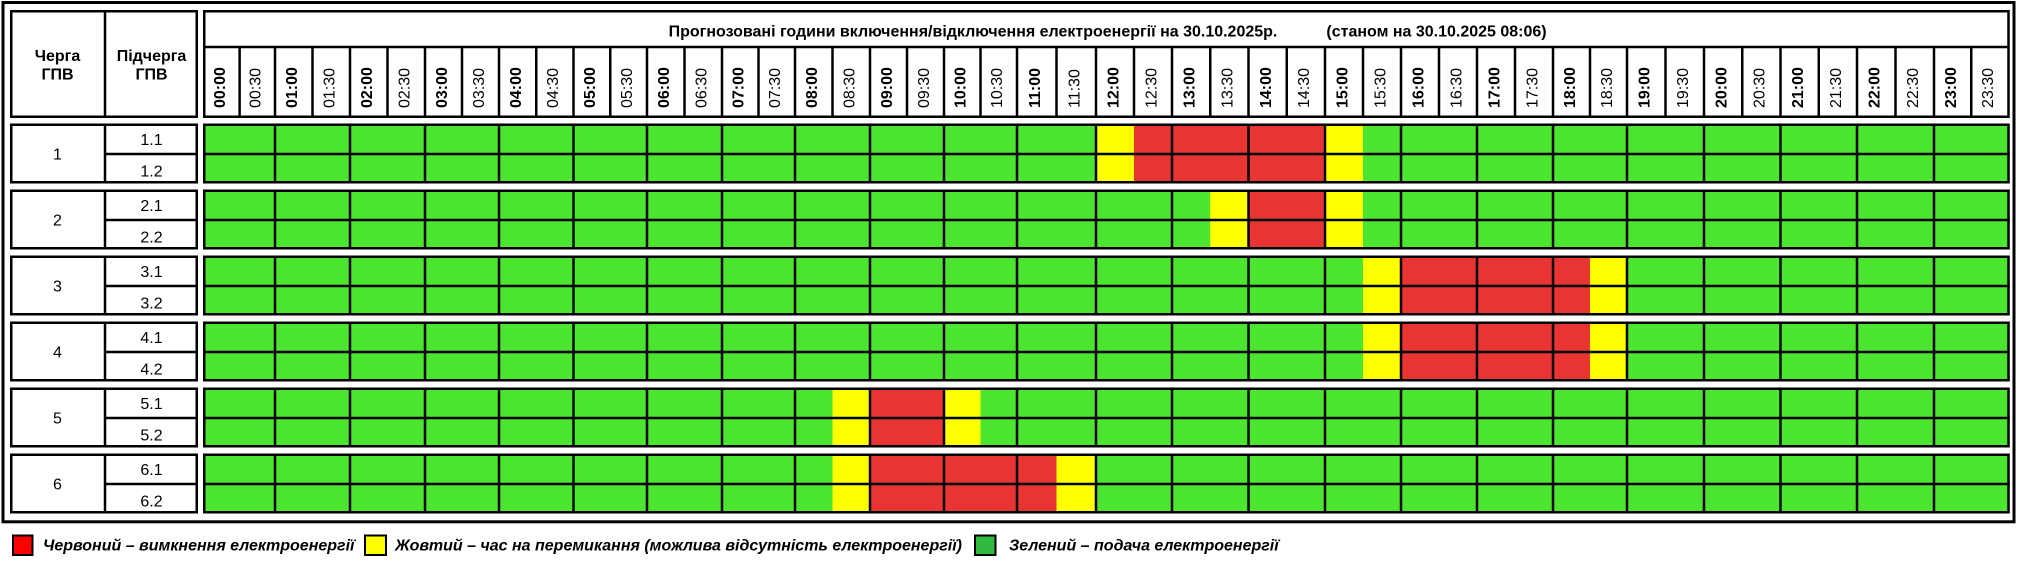 The height and width of the screenshot is (570, 2020). I want to click on svg-text: 1.1, so click(151, 140).